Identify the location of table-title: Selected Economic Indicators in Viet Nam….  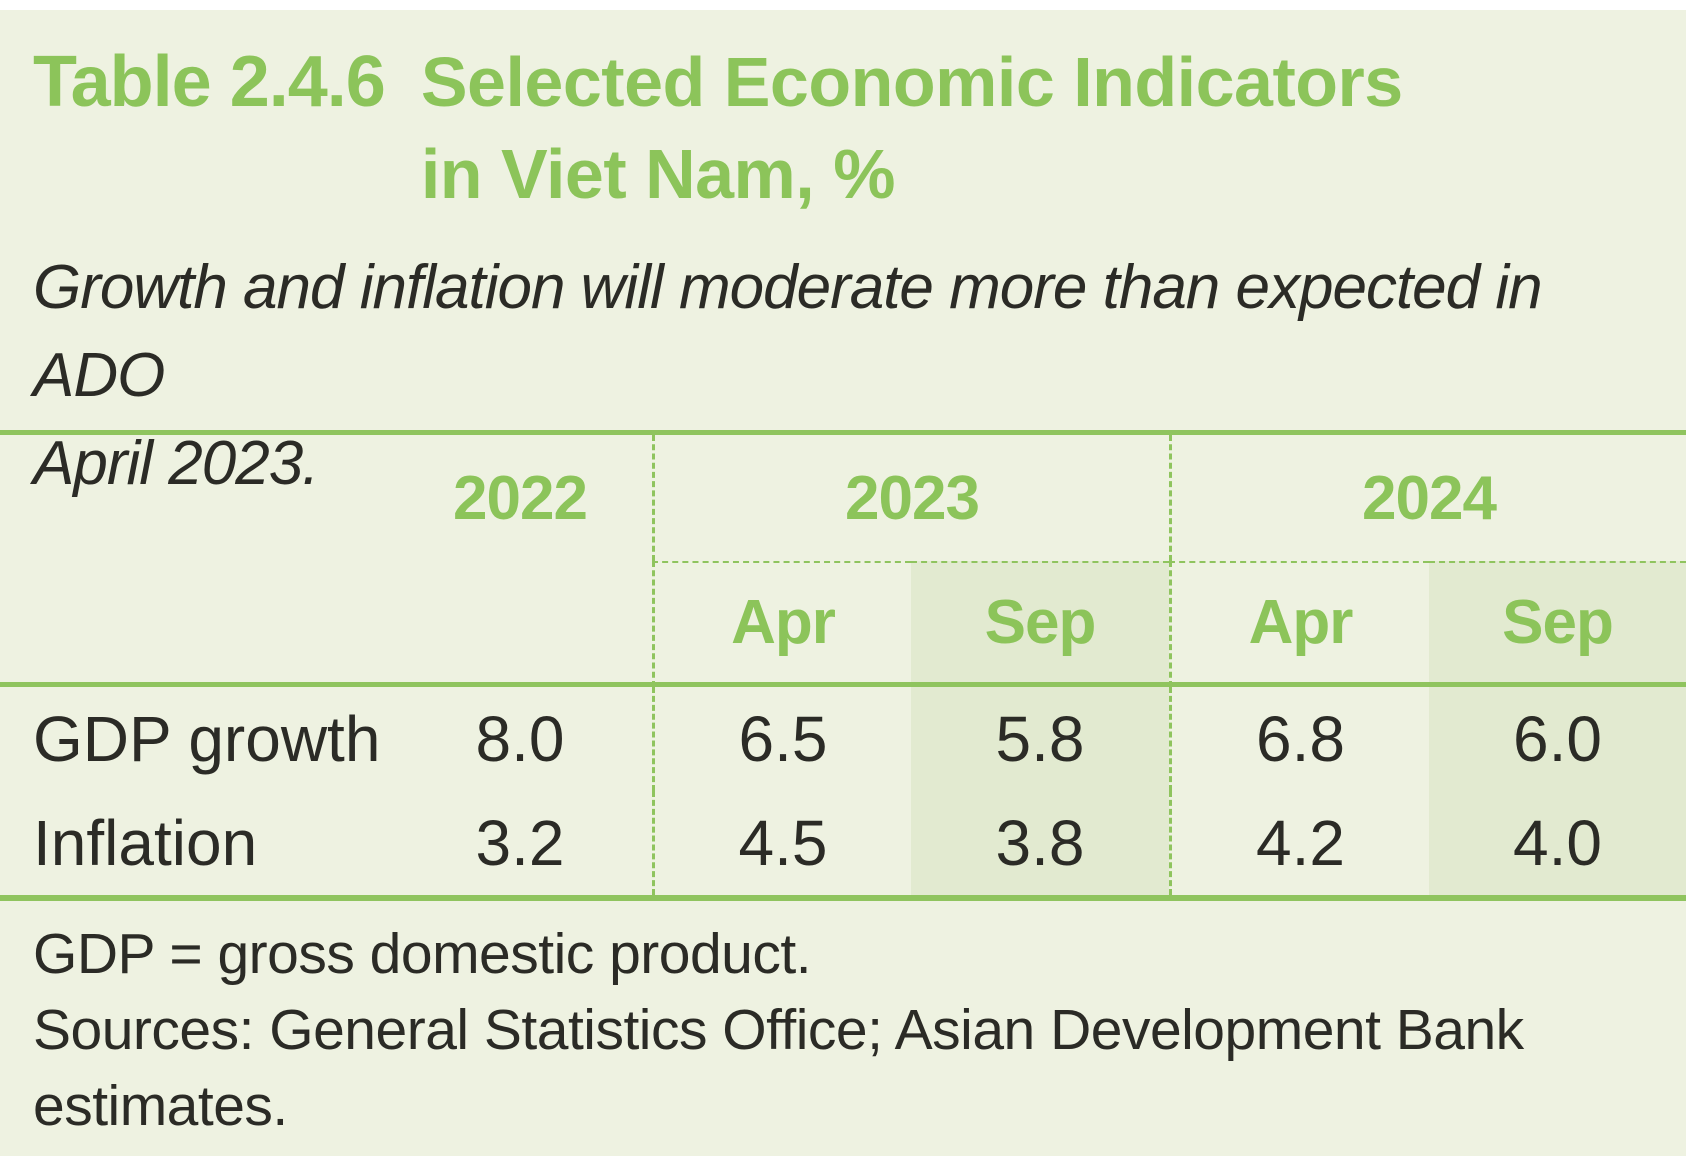
(912, 128).